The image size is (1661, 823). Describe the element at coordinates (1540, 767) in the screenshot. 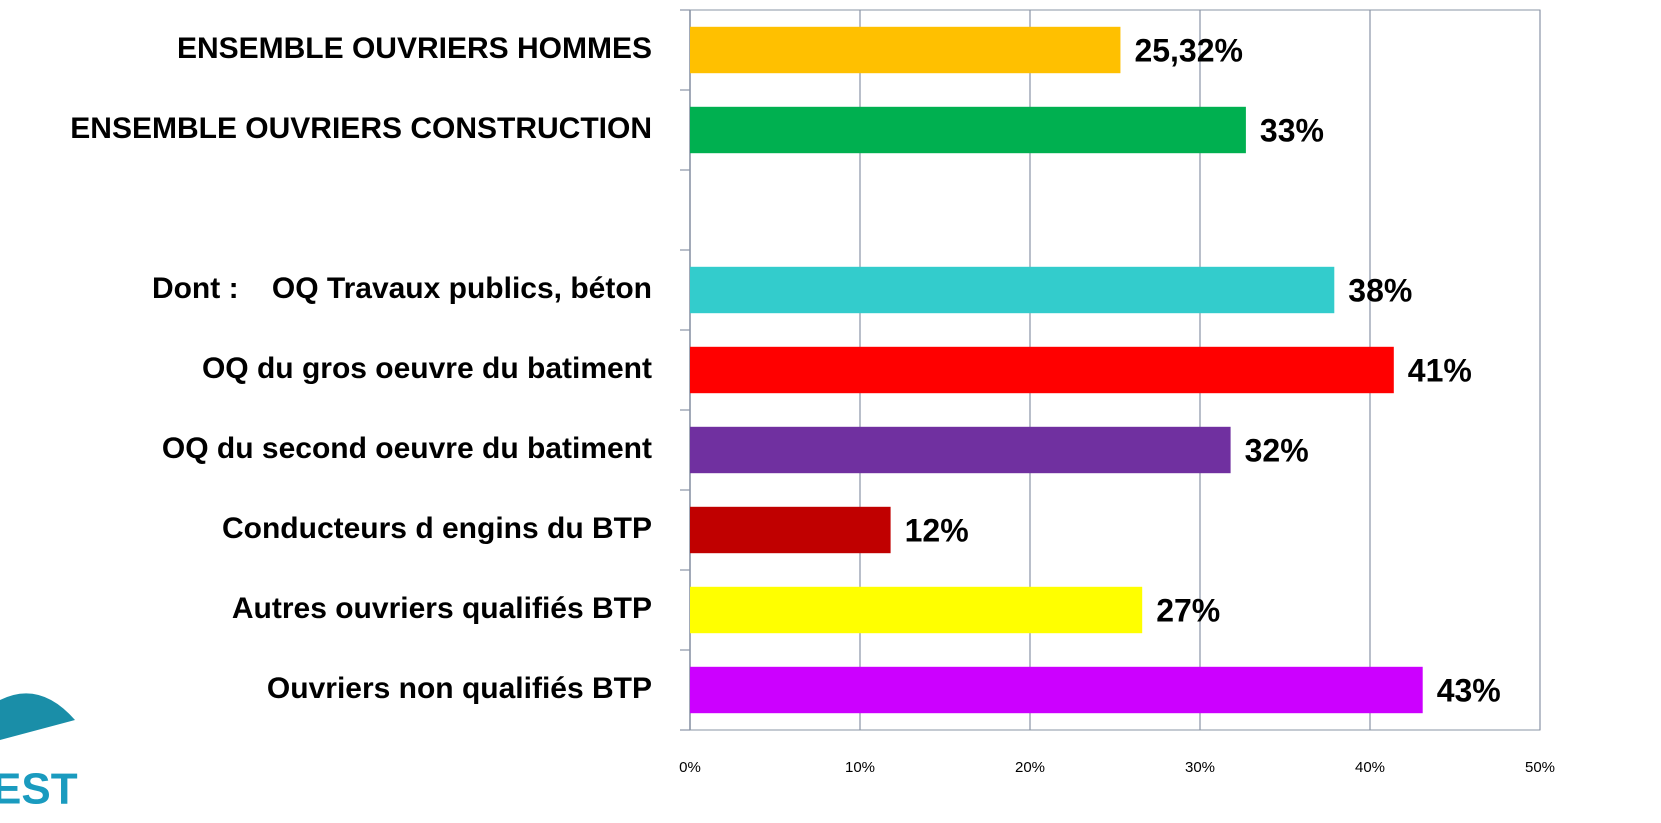

I see `x-tick-label: 50%` at that location.